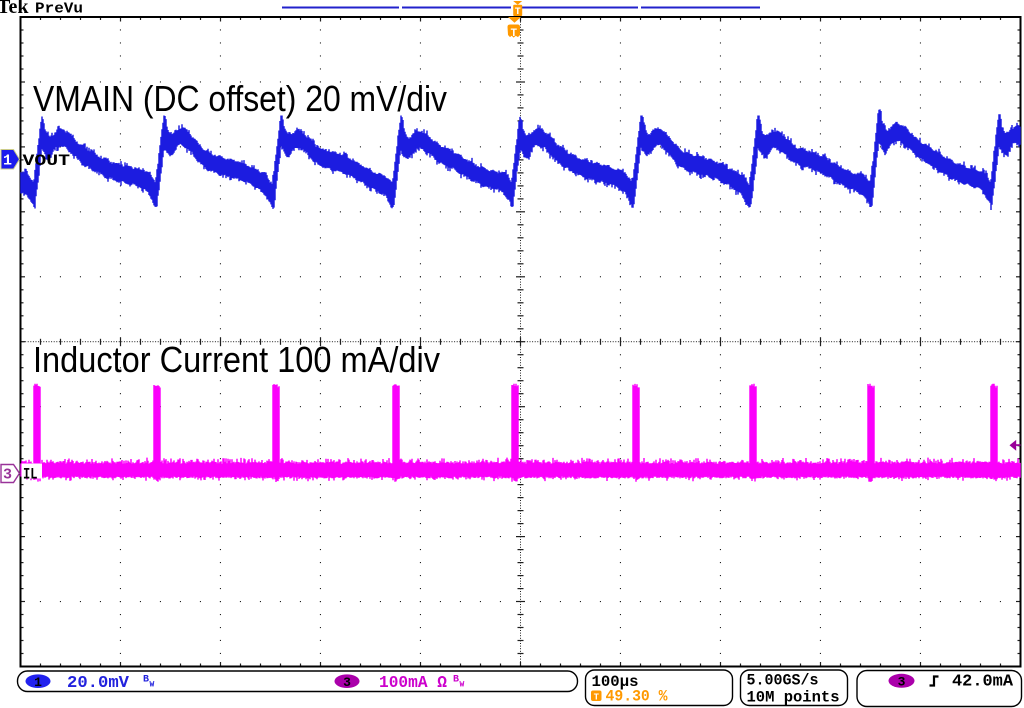 Image resolution: width=1024 pixels, height=708 pixels. Describe the element at coordinates (47, 161) in the screenshot. I see `svg-text: VOUT` at that location.